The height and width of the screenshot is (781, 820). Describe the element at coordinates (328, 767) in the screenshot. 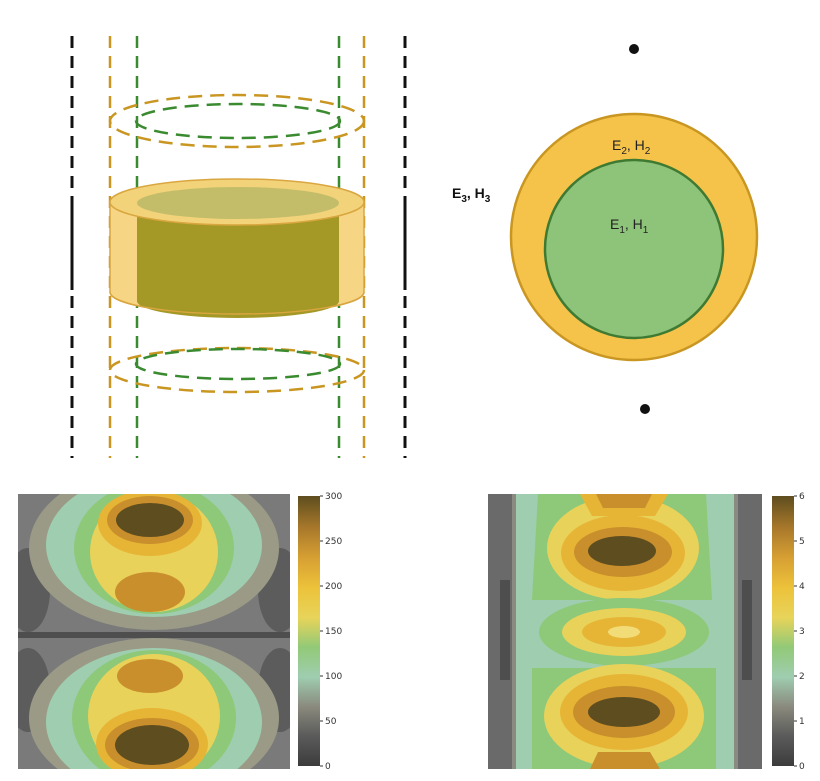

I see `colorbar-left-tick-label: 0` at that location.